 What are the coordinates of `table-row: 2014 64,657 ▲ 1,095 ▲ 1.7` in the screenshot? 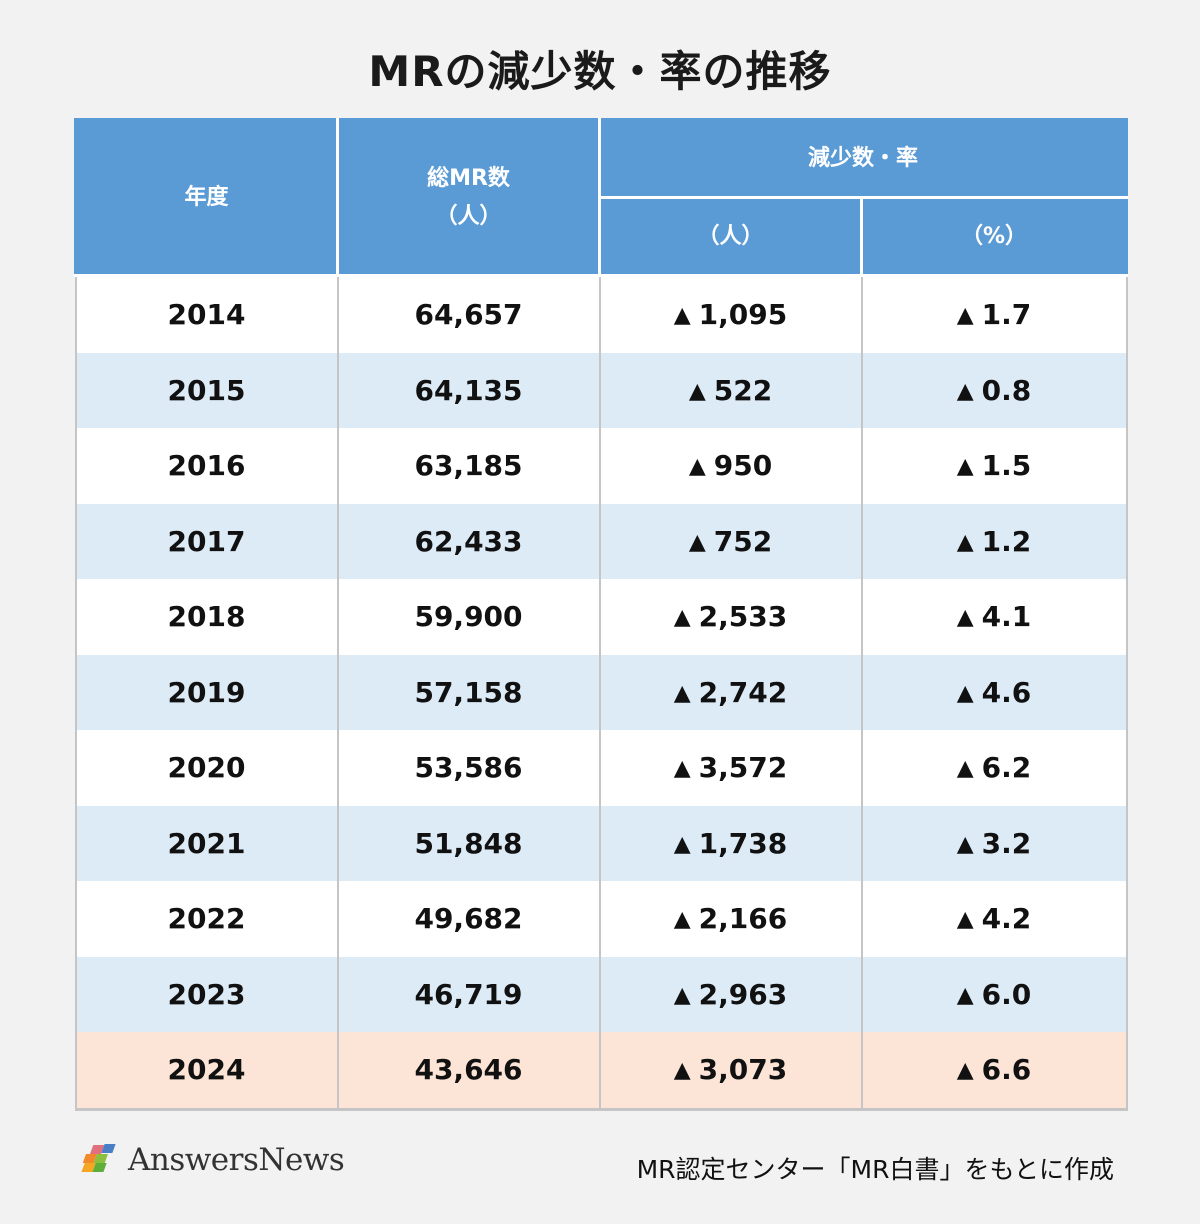 It's located at (601, 314).